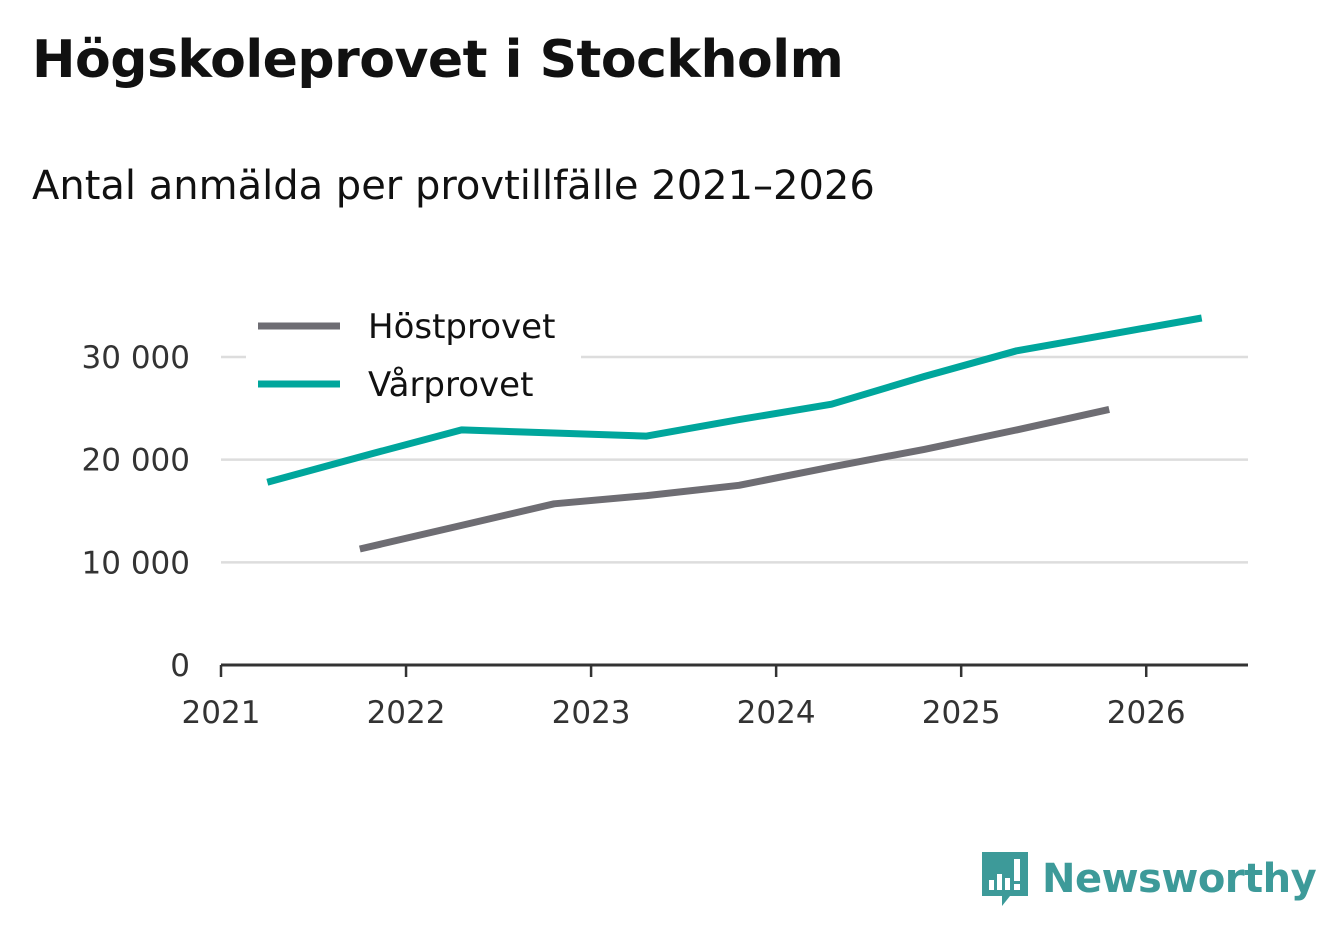 Image resolution: width=1322 pixels, height=939 pixels. I want to click on y-tick-label: 0, so click(180, 666).